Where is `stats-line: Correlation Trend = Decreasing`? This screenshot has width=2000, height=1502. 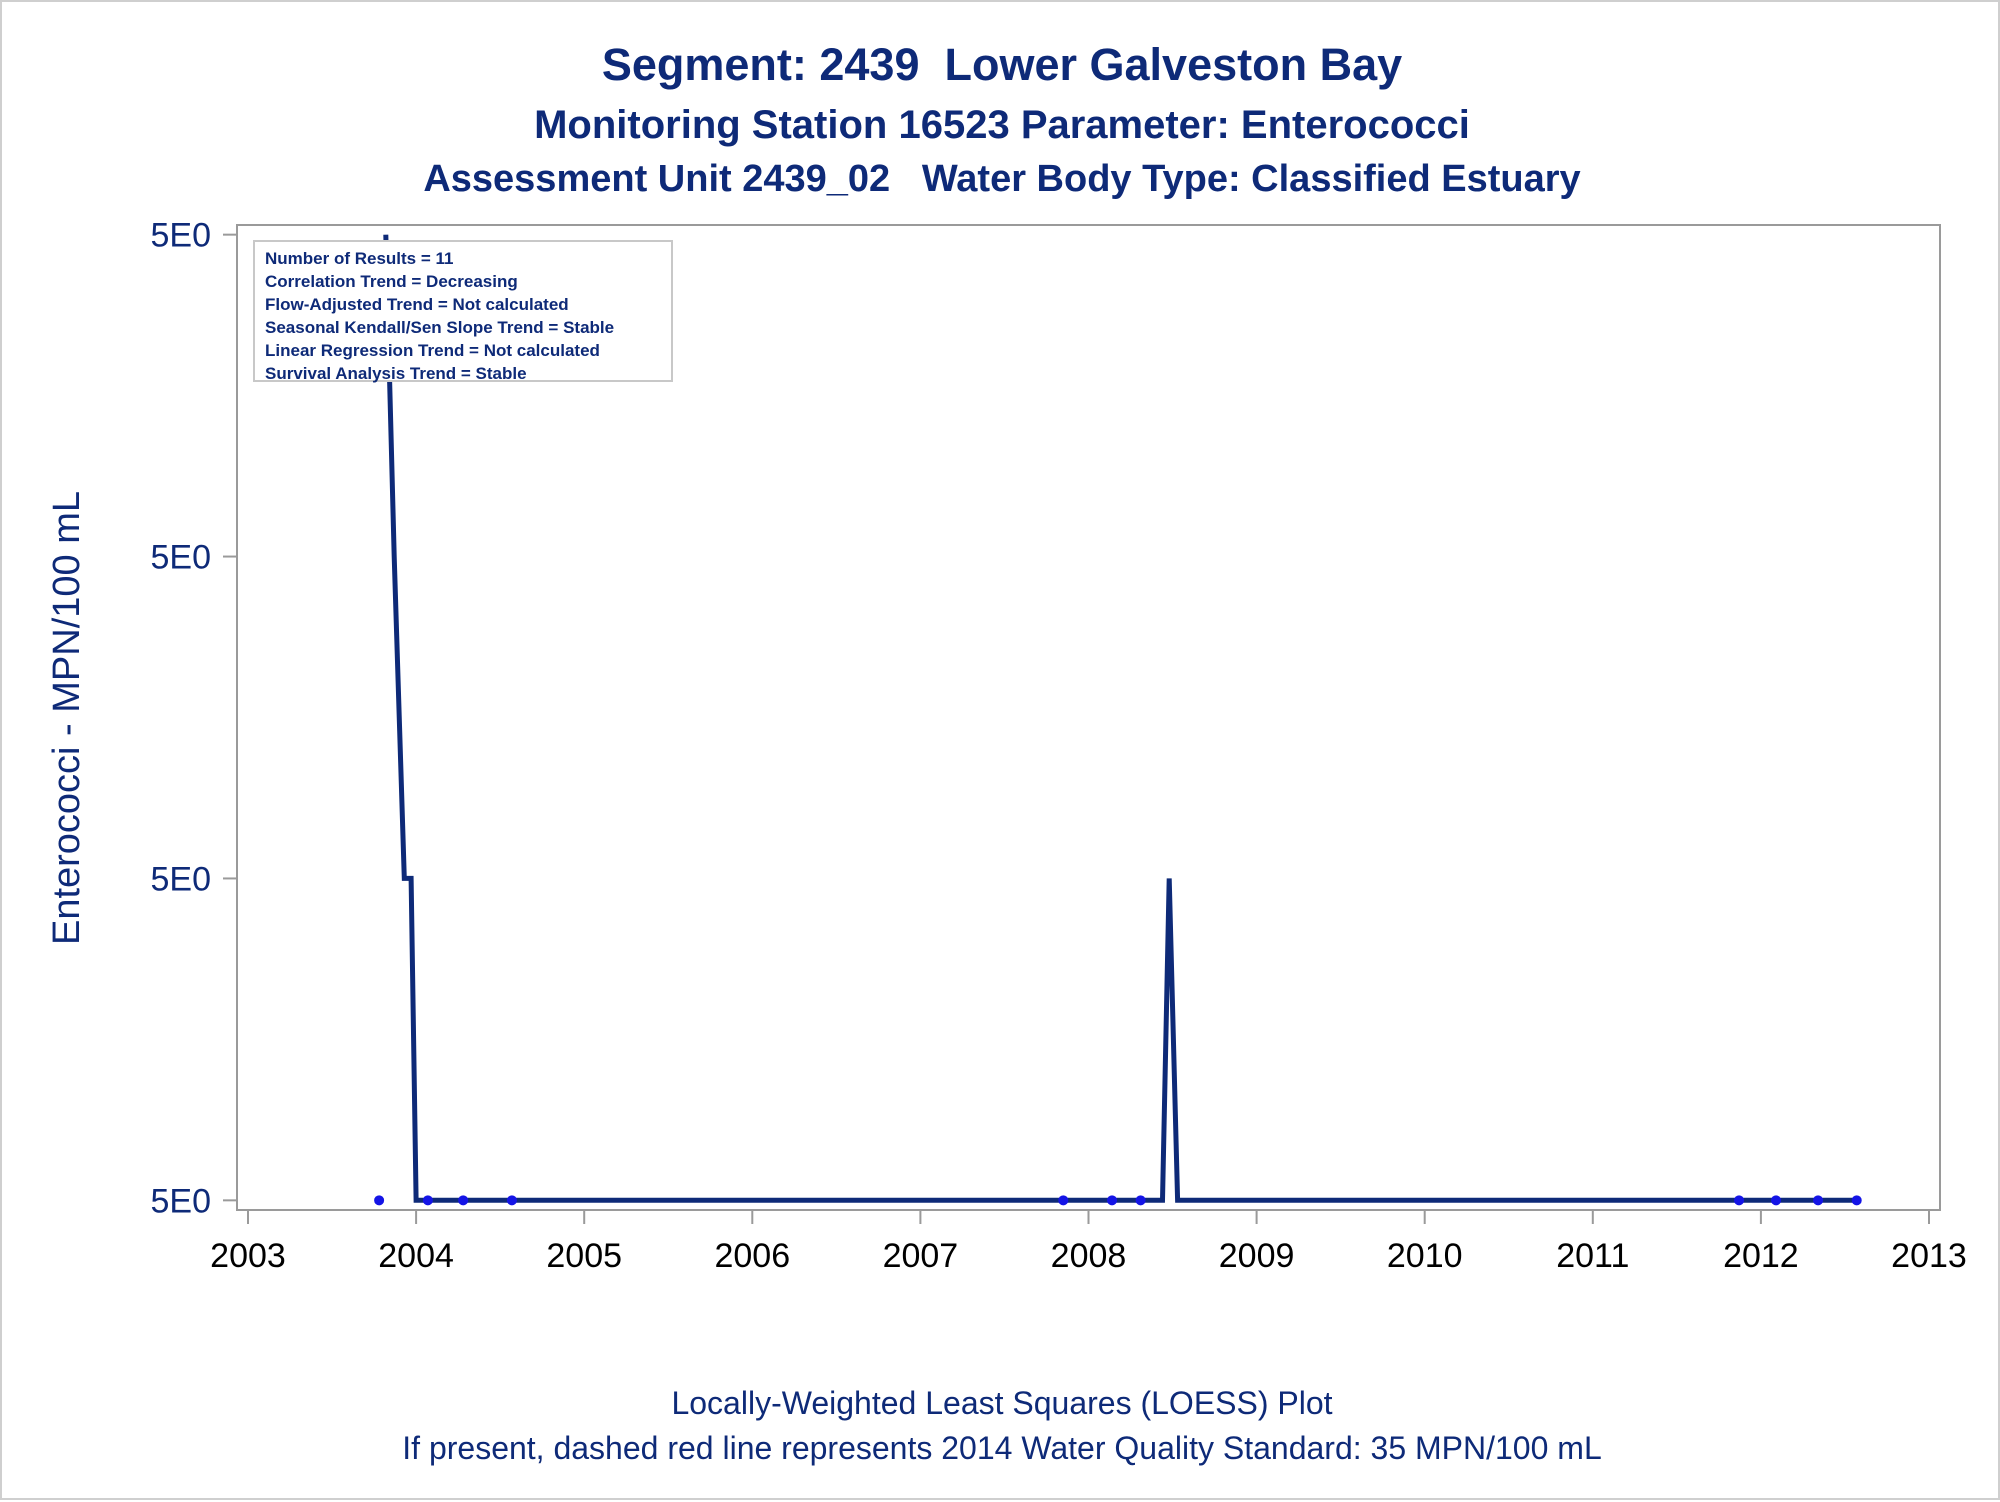
stats-line: Correlation Trend = Decreasing is located at coordinates (391, 281).